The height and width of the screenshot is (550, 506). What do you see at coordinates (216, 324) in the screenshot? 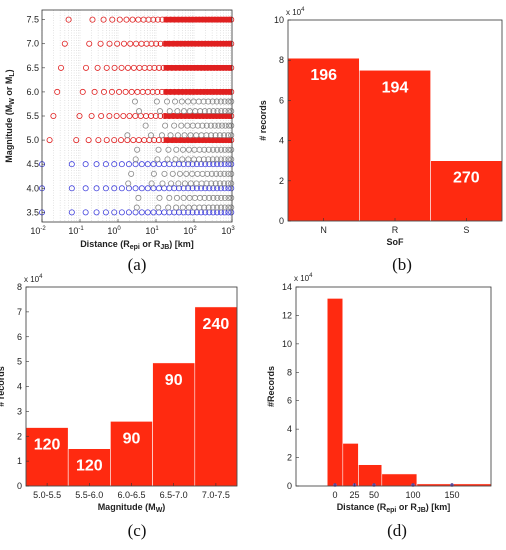
I see `panel-c-bar-label: 240` at bounding box center [216, 324].